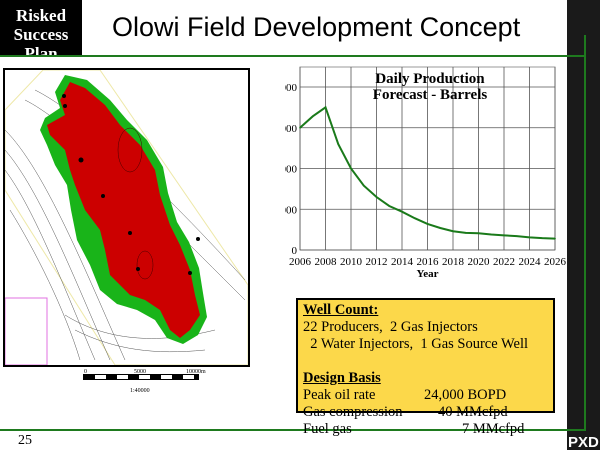  Describe the element at coordinates (85, 372) in the screenshot. I see `scale-label-0: 0` at that location.